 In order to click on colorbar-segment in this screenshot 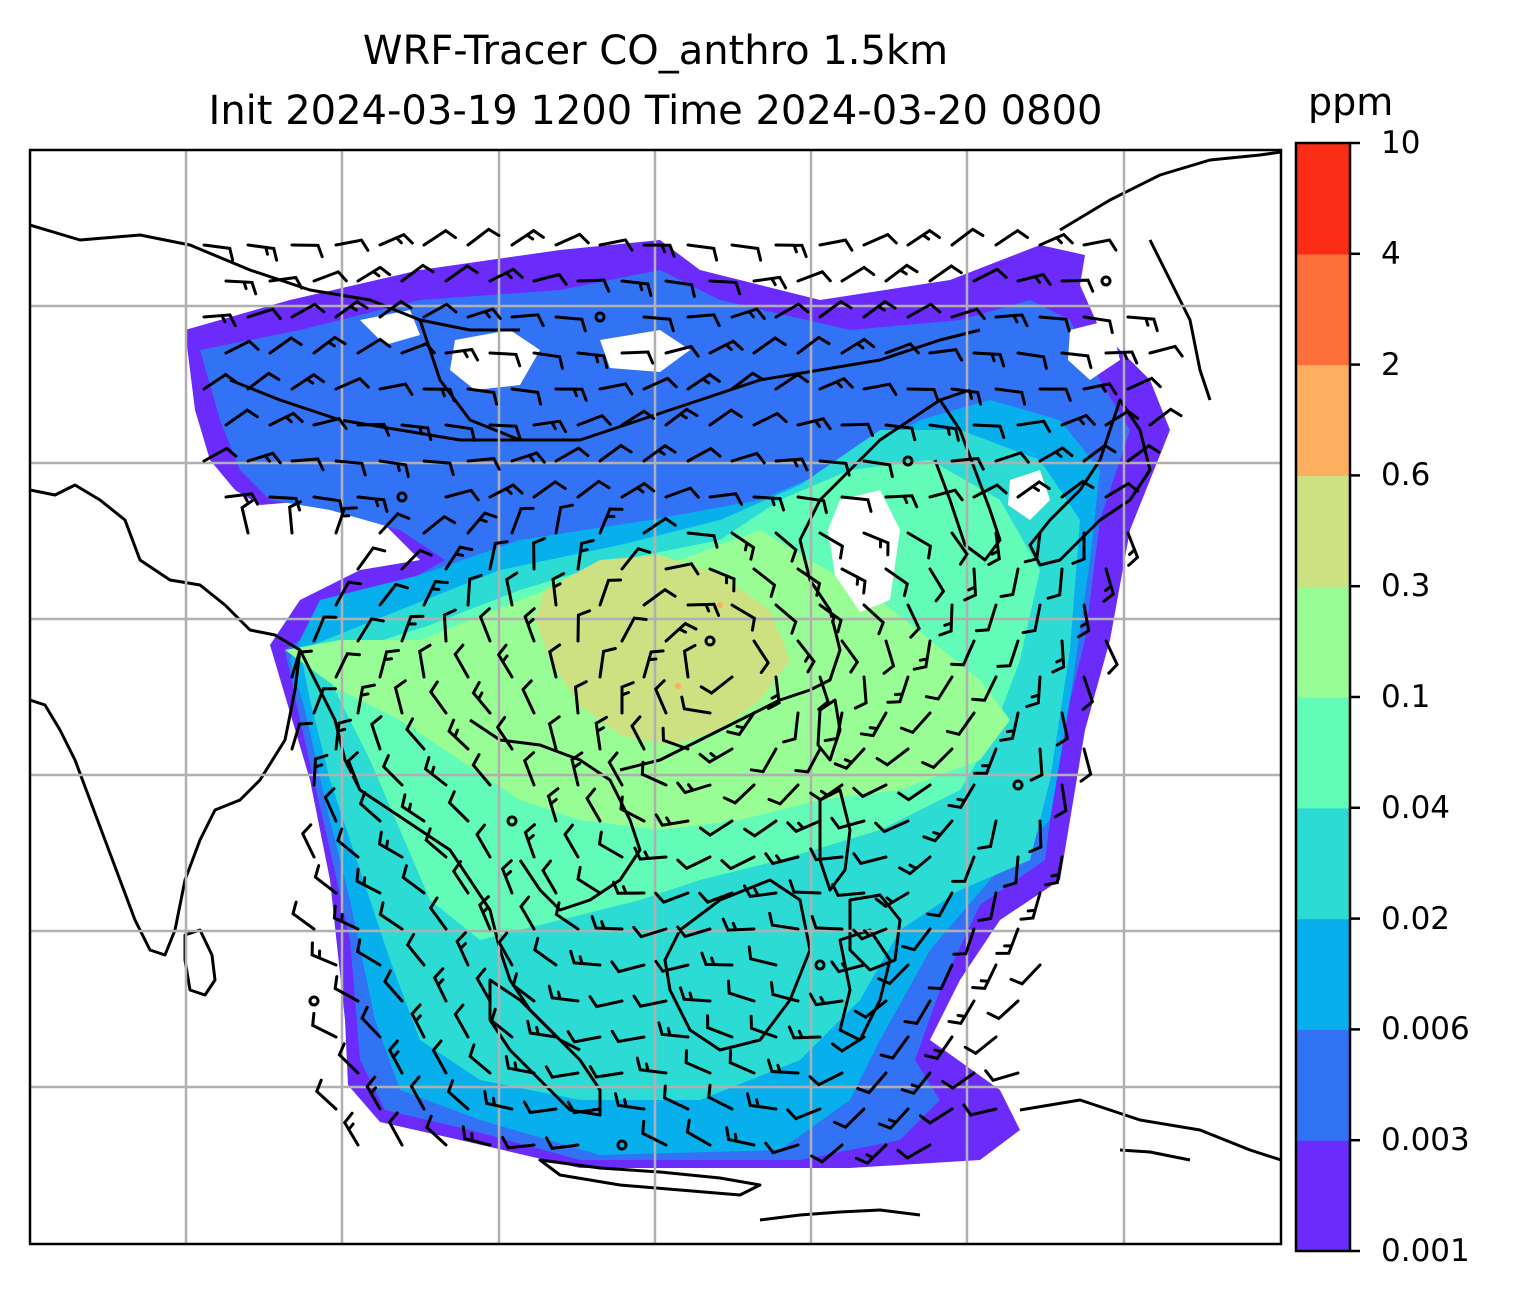, I will do `click(1323, 1196)`.